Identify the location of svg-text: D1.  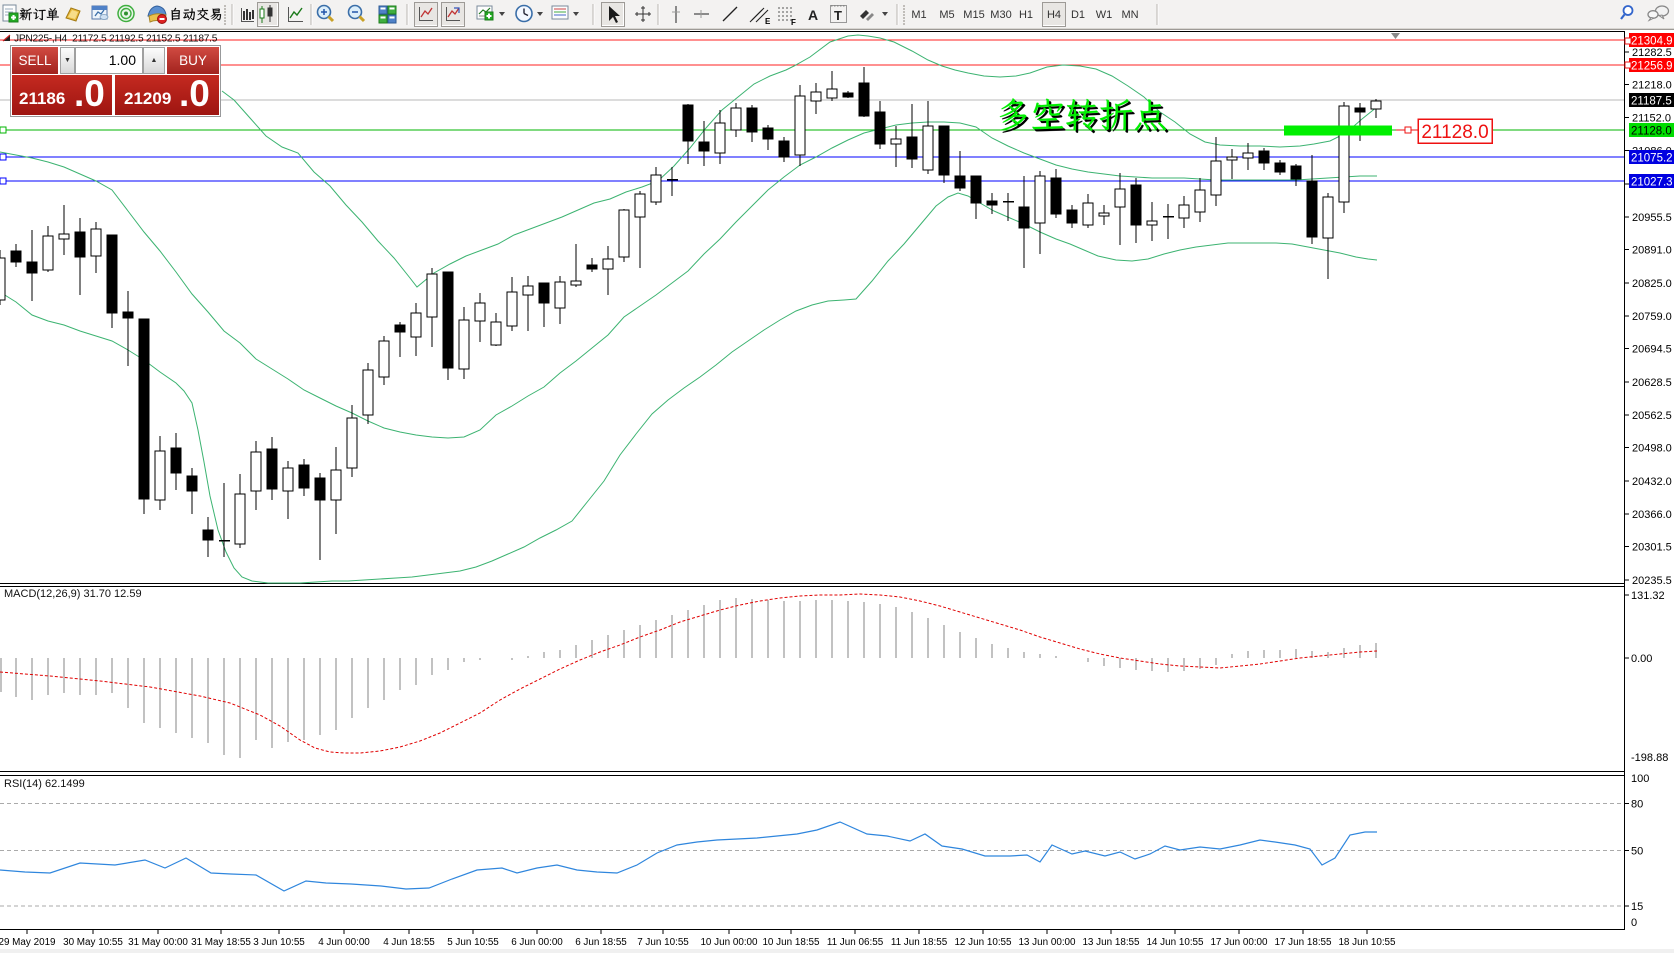
(1078, 15).